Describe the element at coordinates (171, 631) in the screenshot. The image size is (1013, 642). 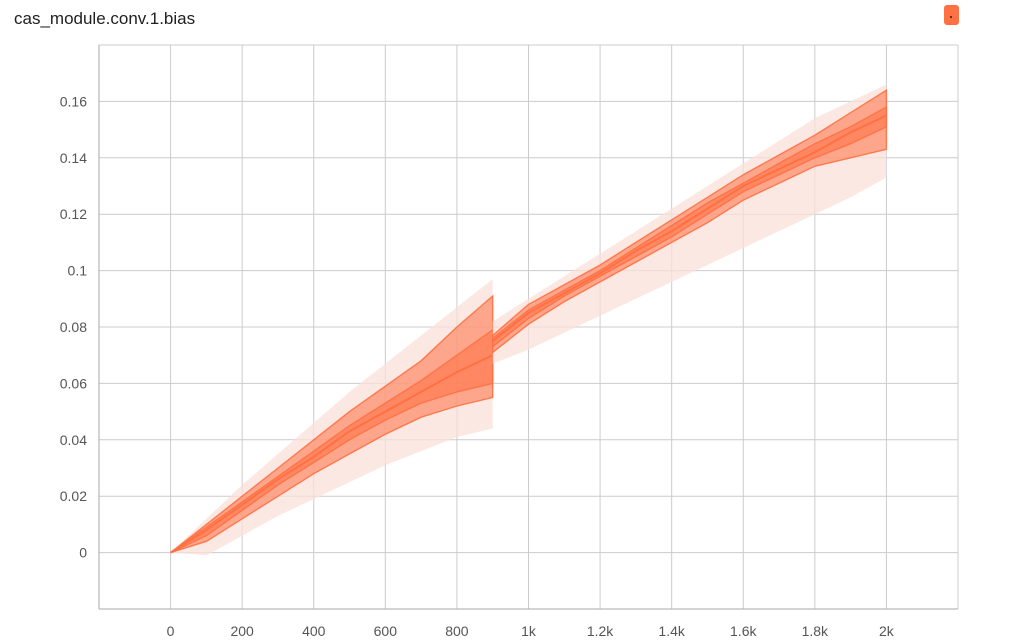
I see `x-tick-label: 0` at that location.